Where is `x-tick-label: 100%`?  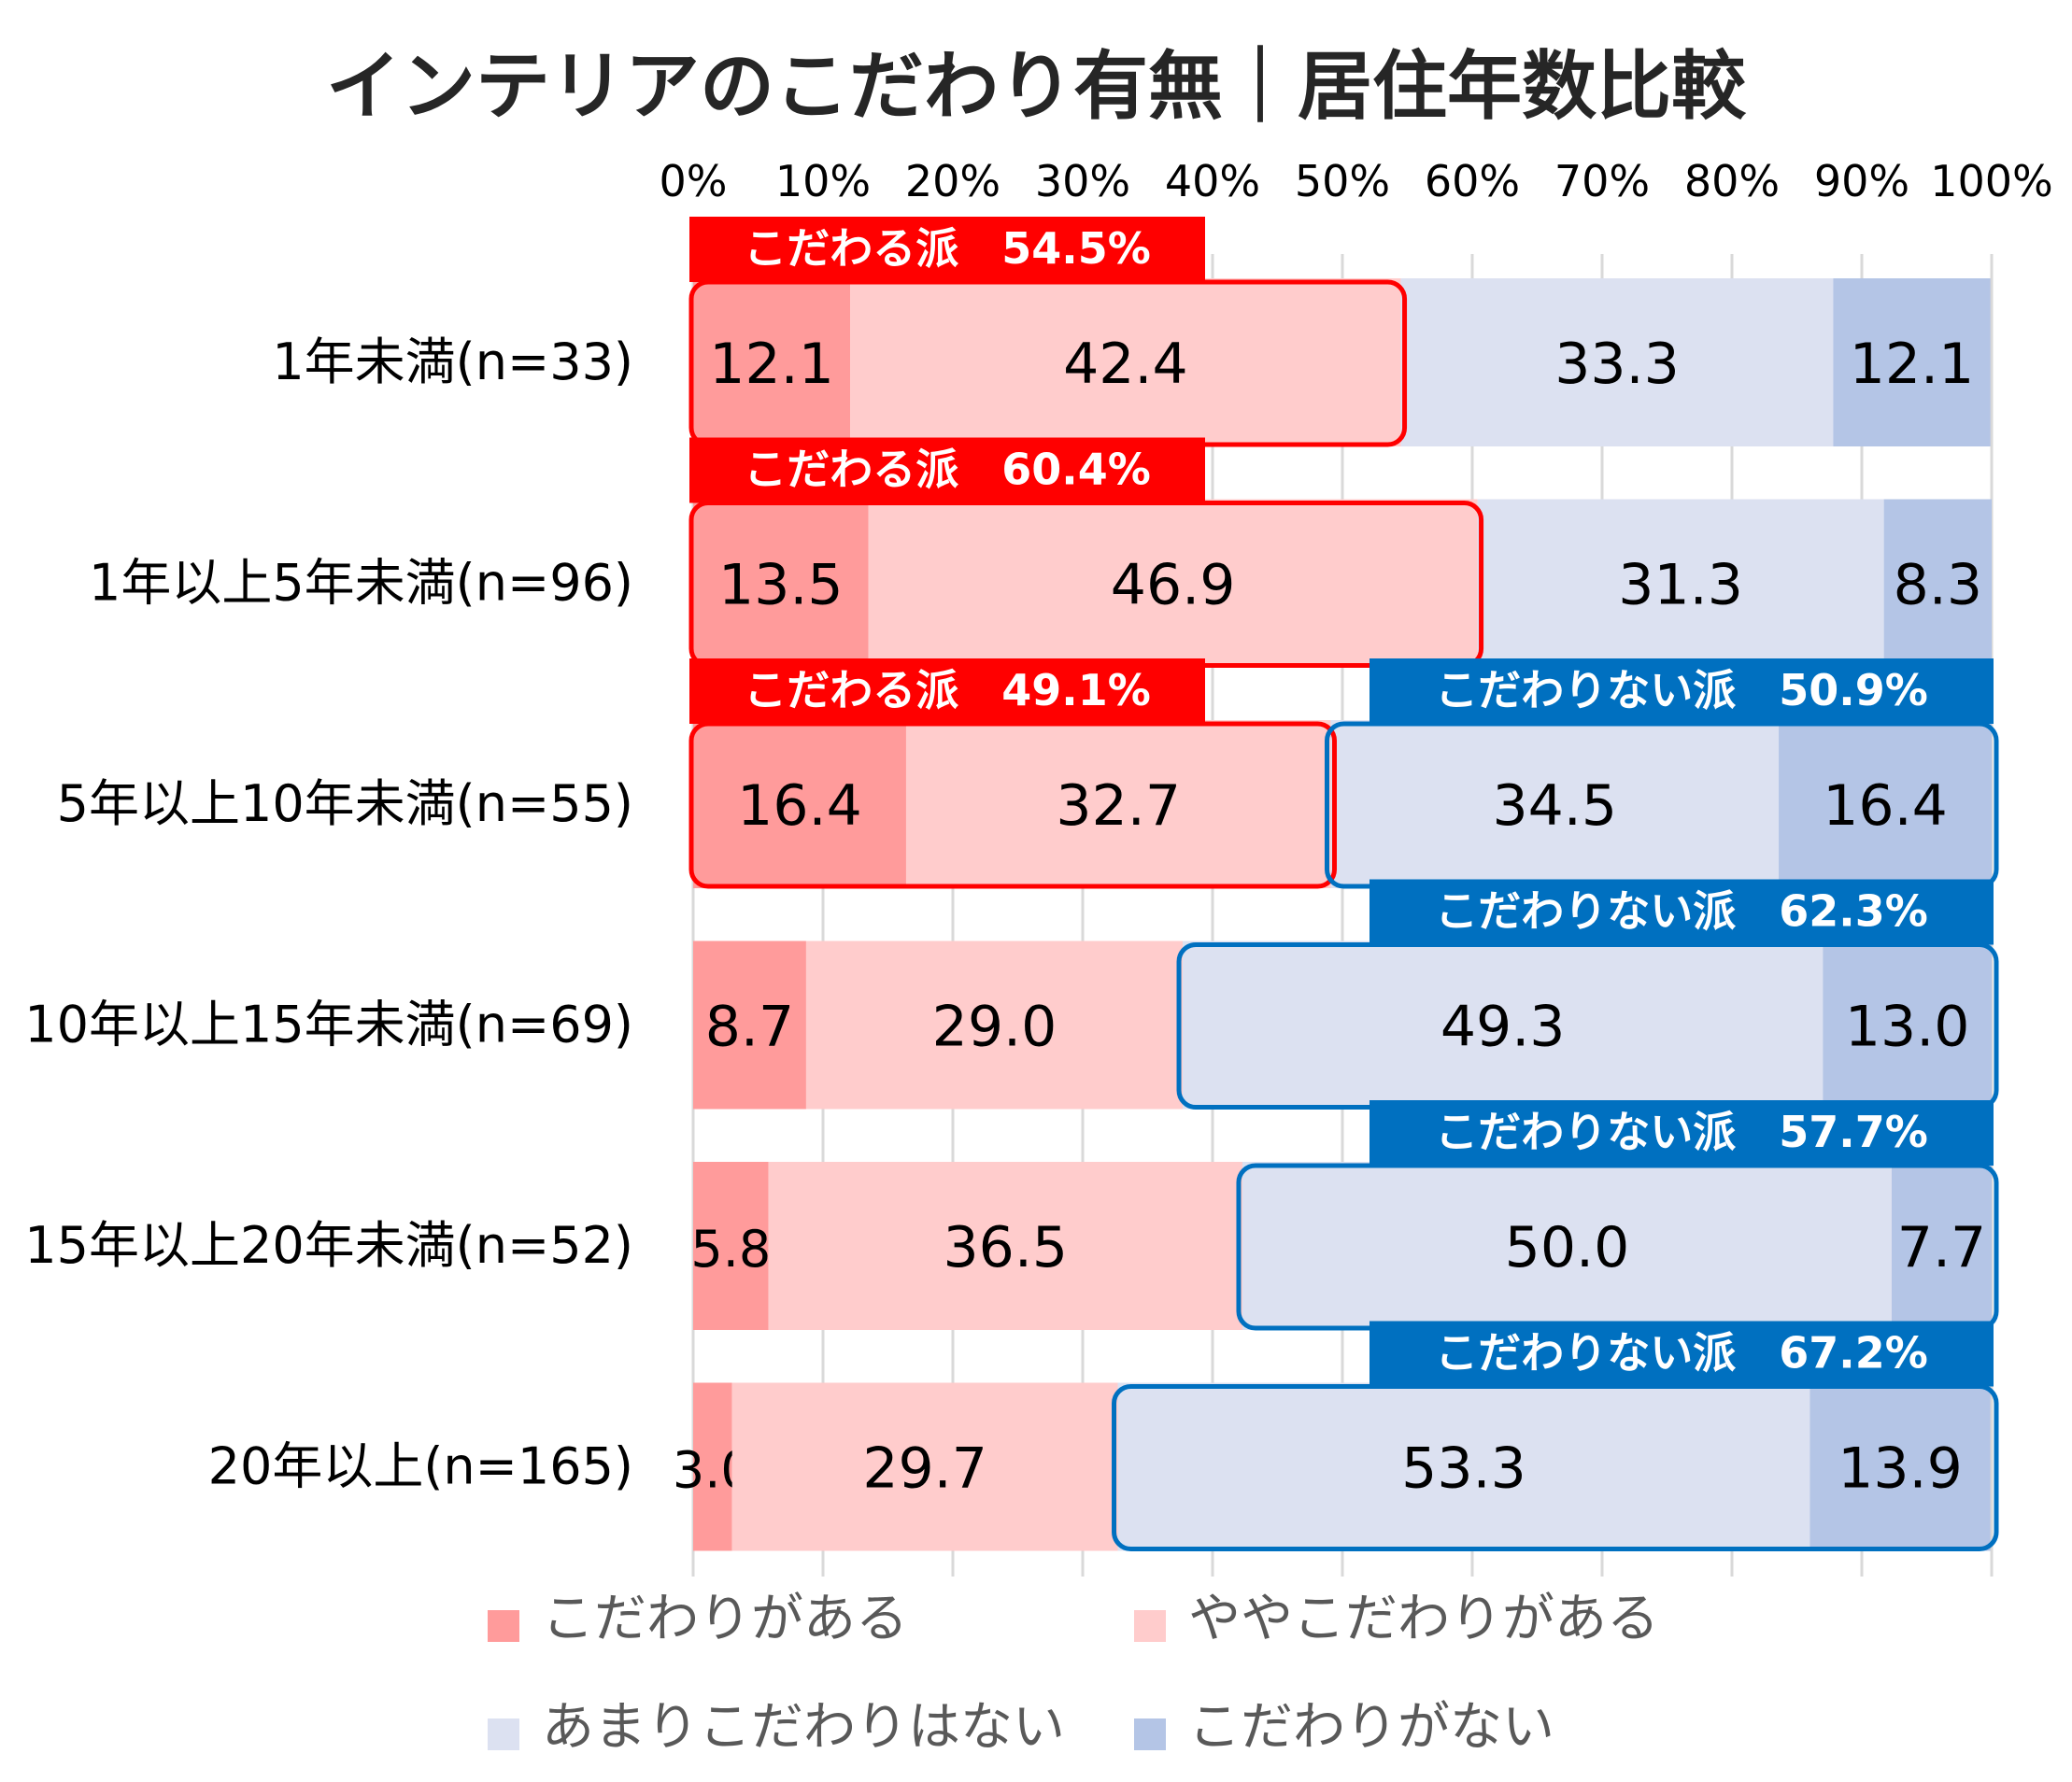 x-tick-label: 100% is located at coordinates (1992, 181).